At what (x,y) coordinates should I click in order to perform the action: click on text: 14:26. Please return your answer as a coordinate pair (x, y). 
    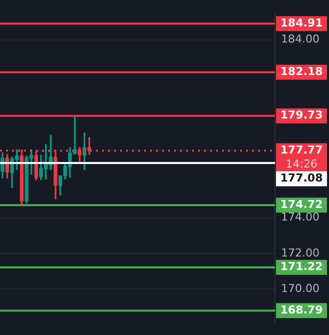
    Looking at the image, I should click on (302, 164).